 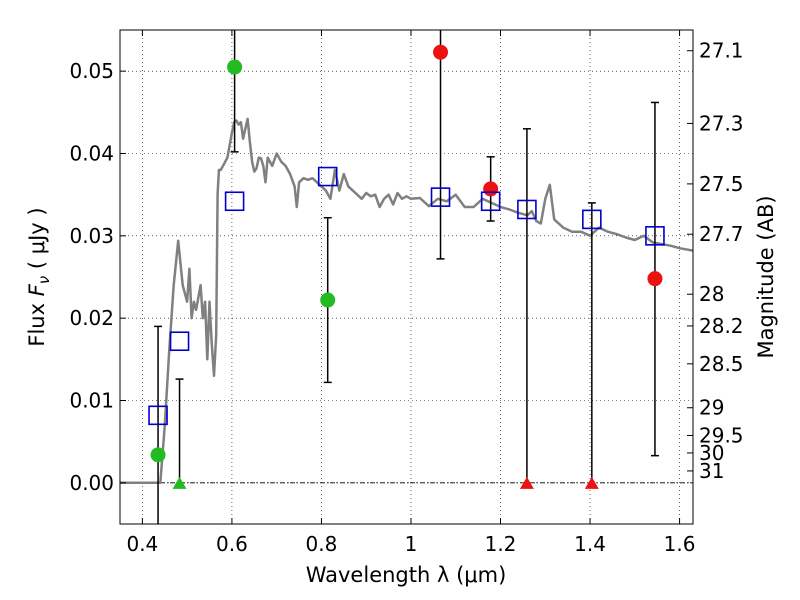 I want to click on x-tick-label: 1.6, so click(x=680, y=544).